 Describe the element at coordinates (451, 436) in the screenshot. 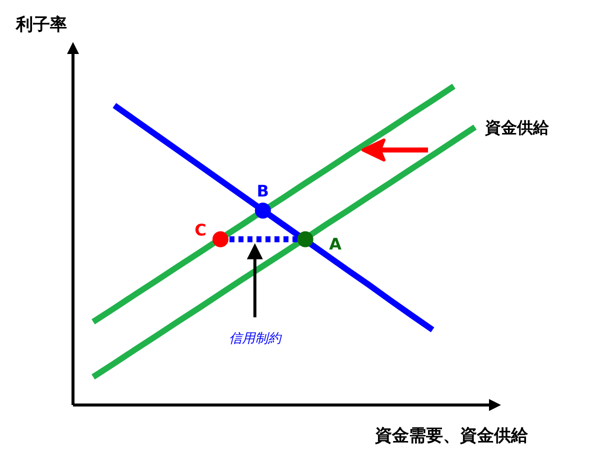

I see `x-axis-title: 資金需要、資金供給` at that location.